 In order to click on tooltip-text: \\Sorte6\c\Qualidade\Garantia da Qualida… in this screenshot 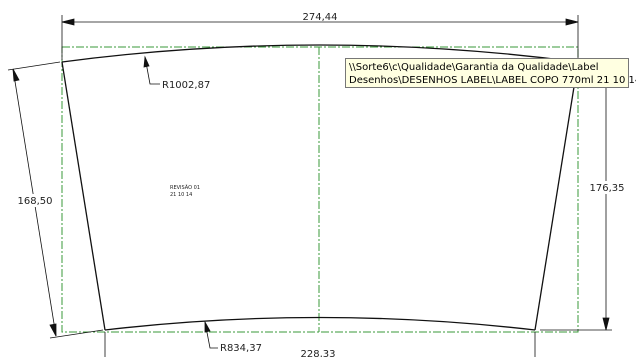, I will do `click(474, 67)`.